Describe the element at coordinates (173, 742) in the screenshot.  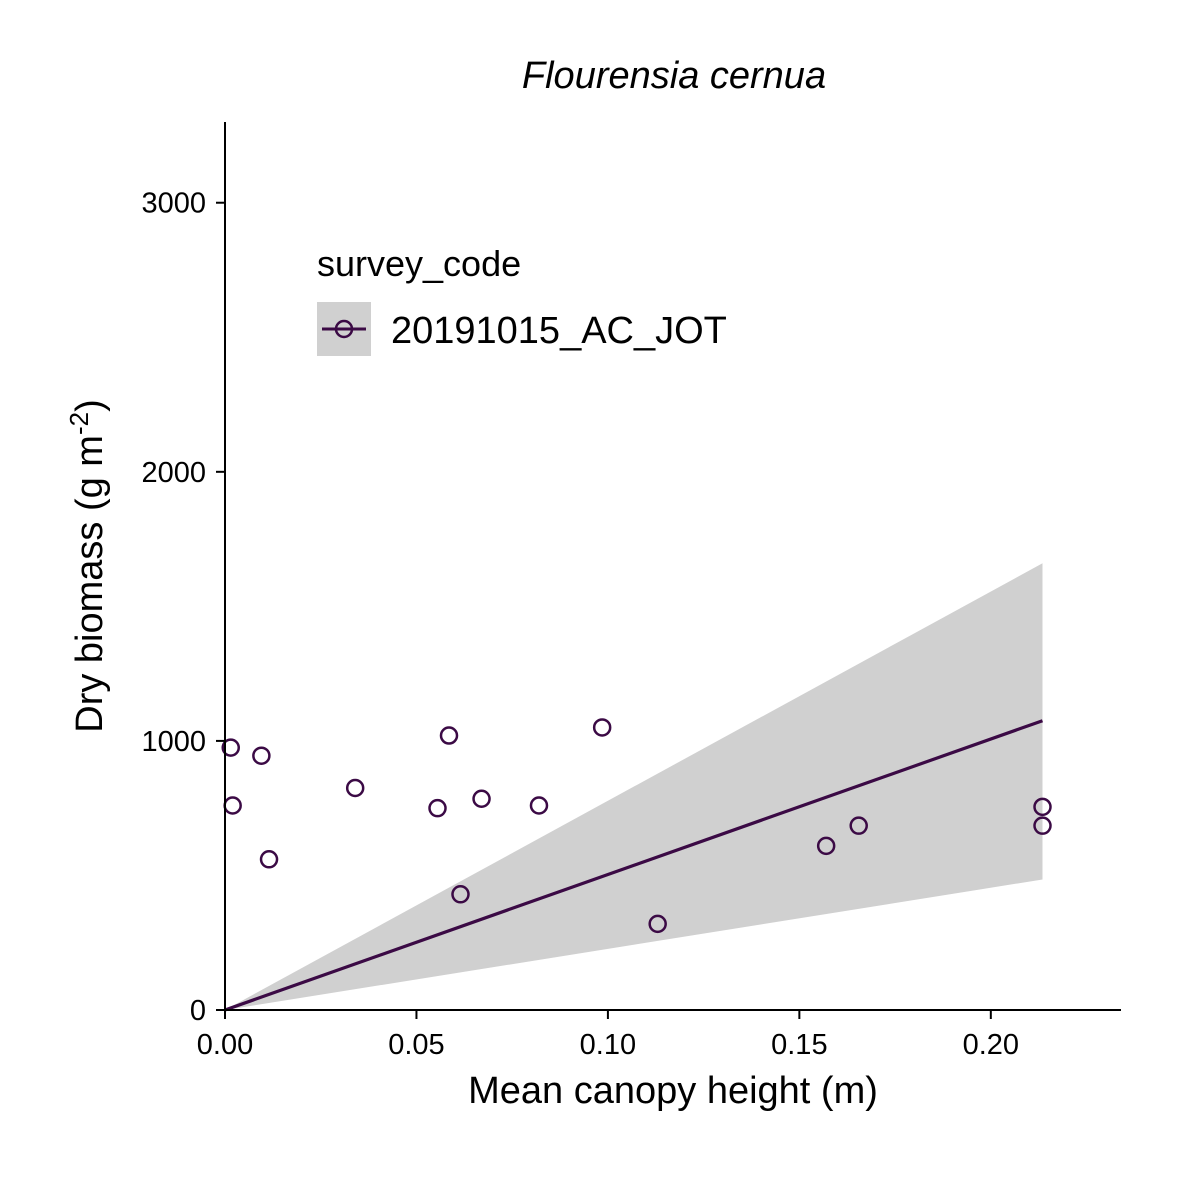
I see `y-tick-label: 1000` at that location.